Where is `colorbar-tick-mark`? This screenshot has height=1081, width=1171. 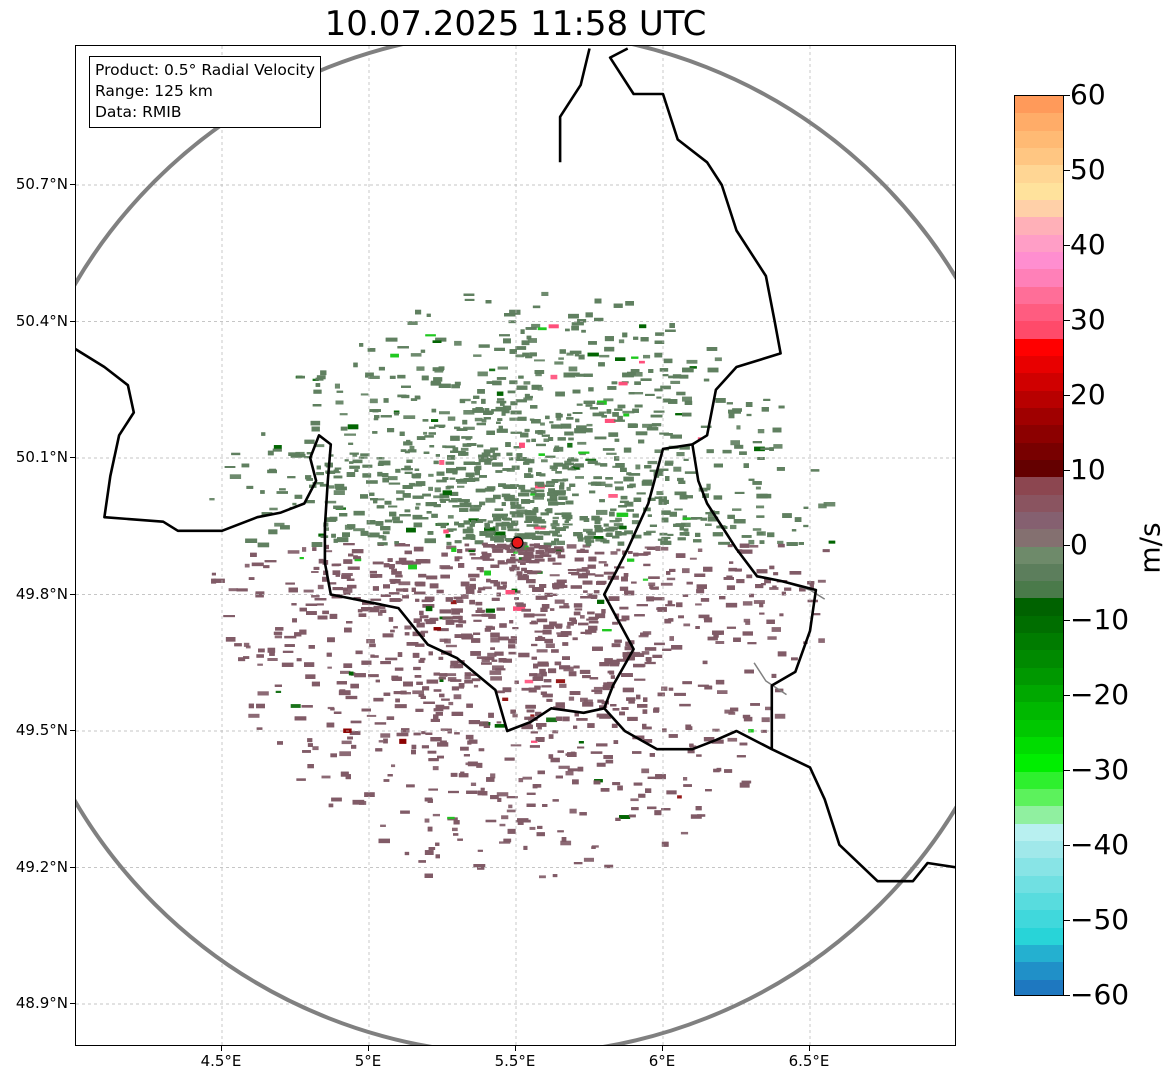
colorbar-tick-mark is located at coordinates (1067, 170).